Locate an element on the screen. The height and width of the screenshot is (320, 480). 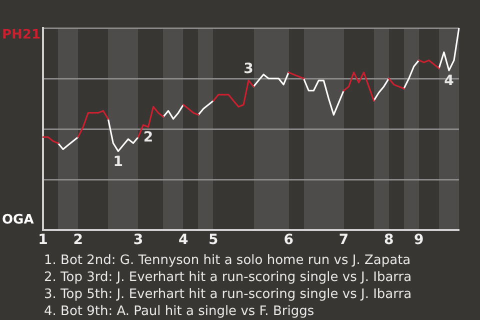
annotation: 2 is located at coordinates (148, 138).